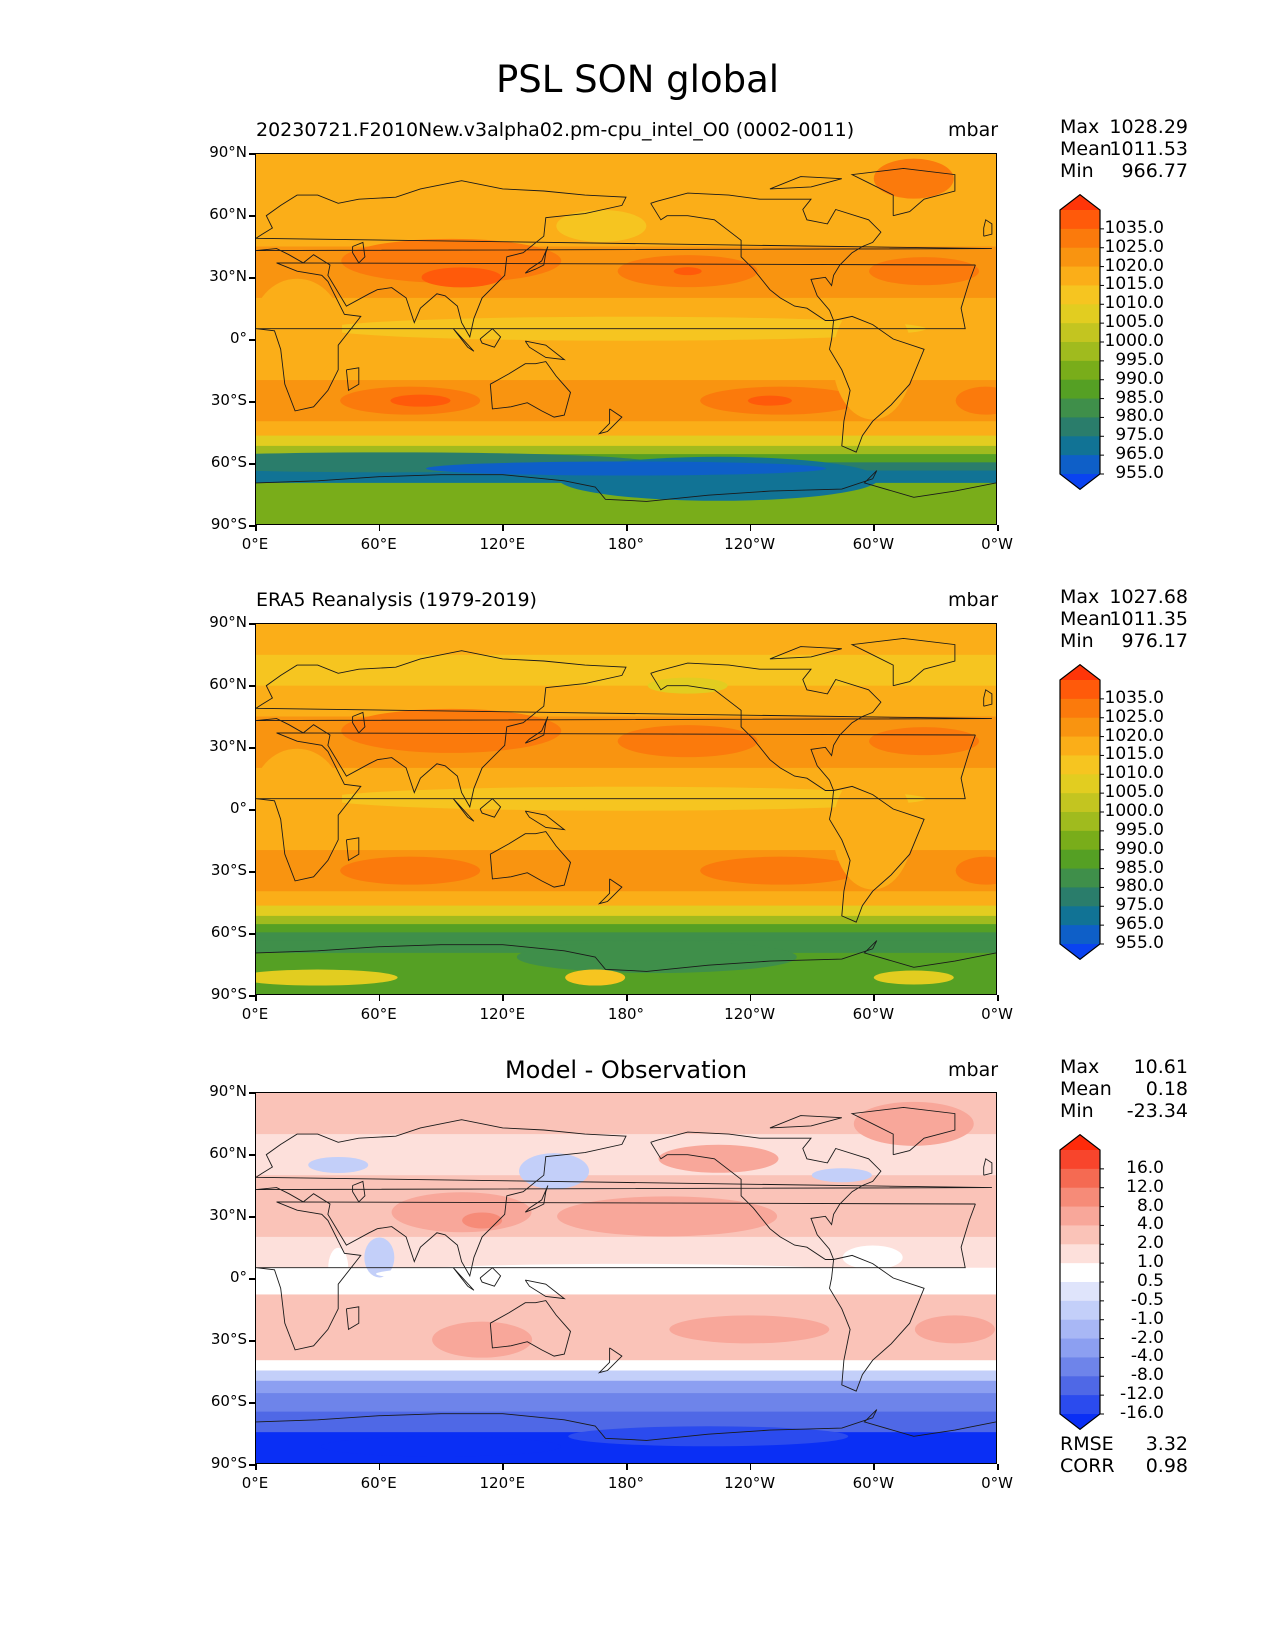 The width and height of the screenshot is (1275, 1650). I want to click on colorbar-label: -1.0, so click(1147, 1318).